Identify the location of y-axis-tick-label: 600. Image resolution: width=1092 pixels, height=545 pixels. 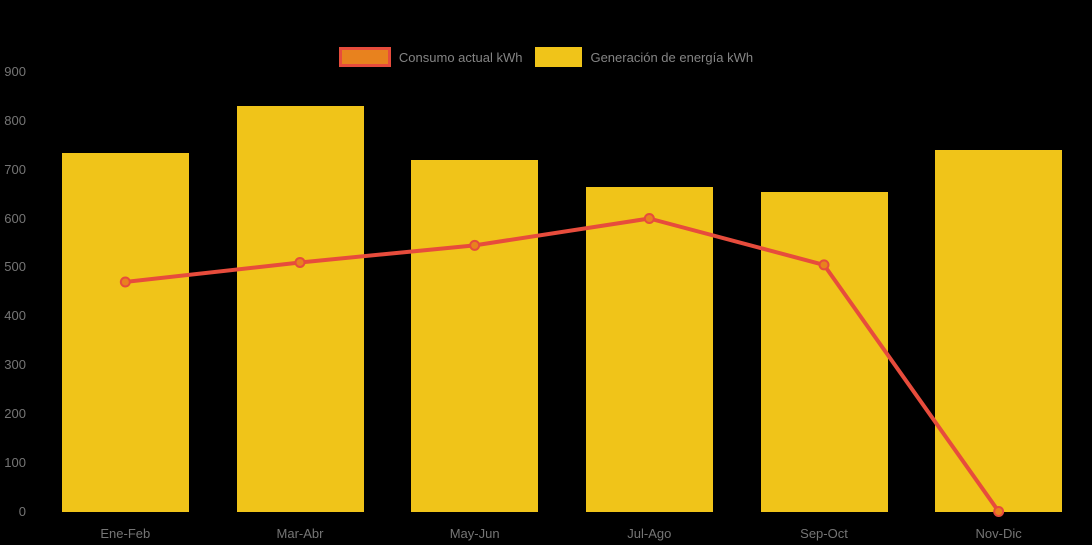
(15, 218).